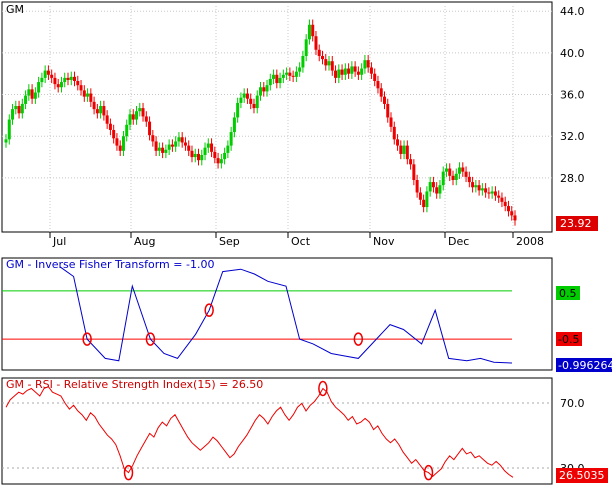 This screenshot has height=494, width=615. I want to click on price-x-label-2: Sep, so click(229, 241).